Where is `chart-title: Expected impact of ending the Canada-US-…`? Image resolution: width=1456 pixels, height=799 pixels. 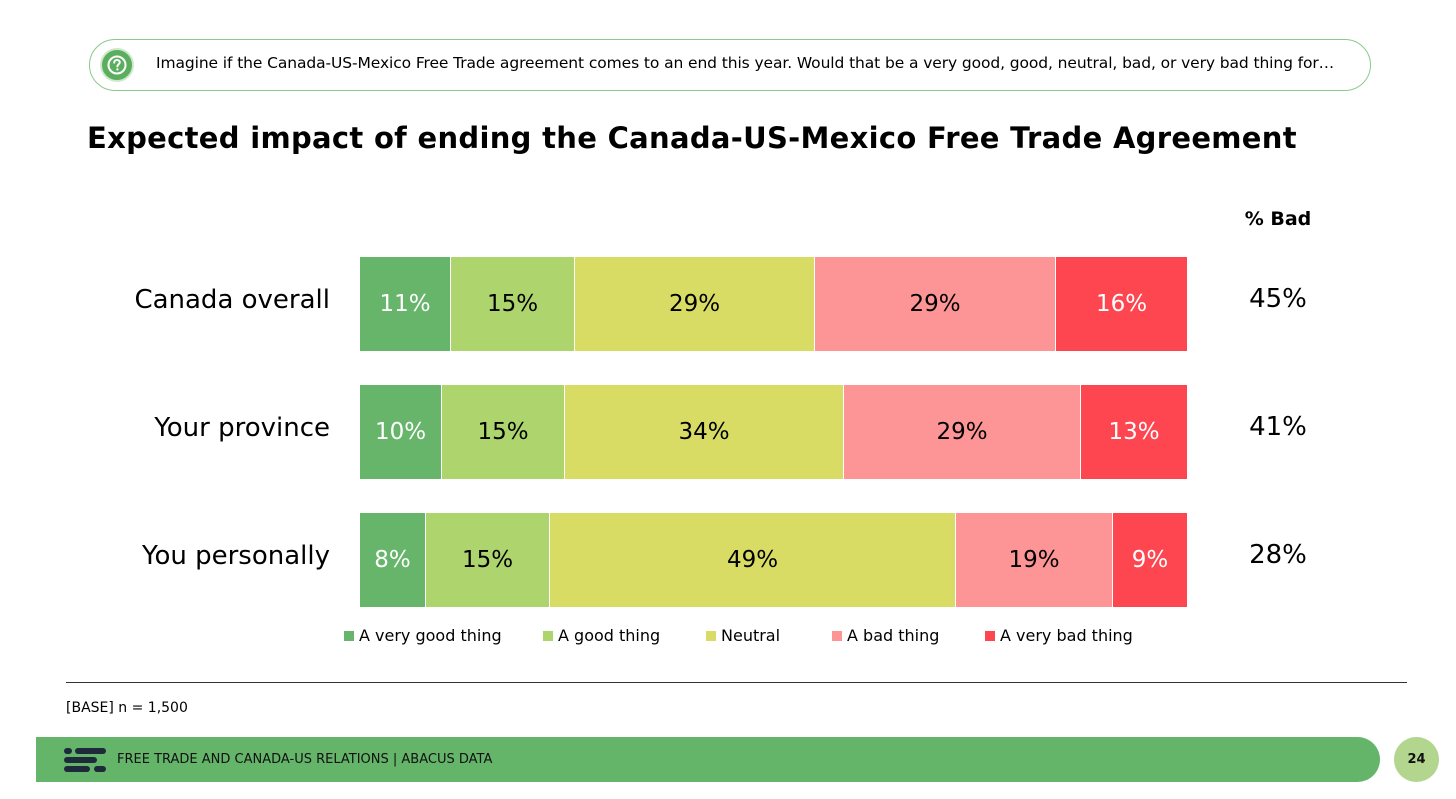
chart-title: Expected impact of ending the Canada-US-… is located at coordinates (692, 138).